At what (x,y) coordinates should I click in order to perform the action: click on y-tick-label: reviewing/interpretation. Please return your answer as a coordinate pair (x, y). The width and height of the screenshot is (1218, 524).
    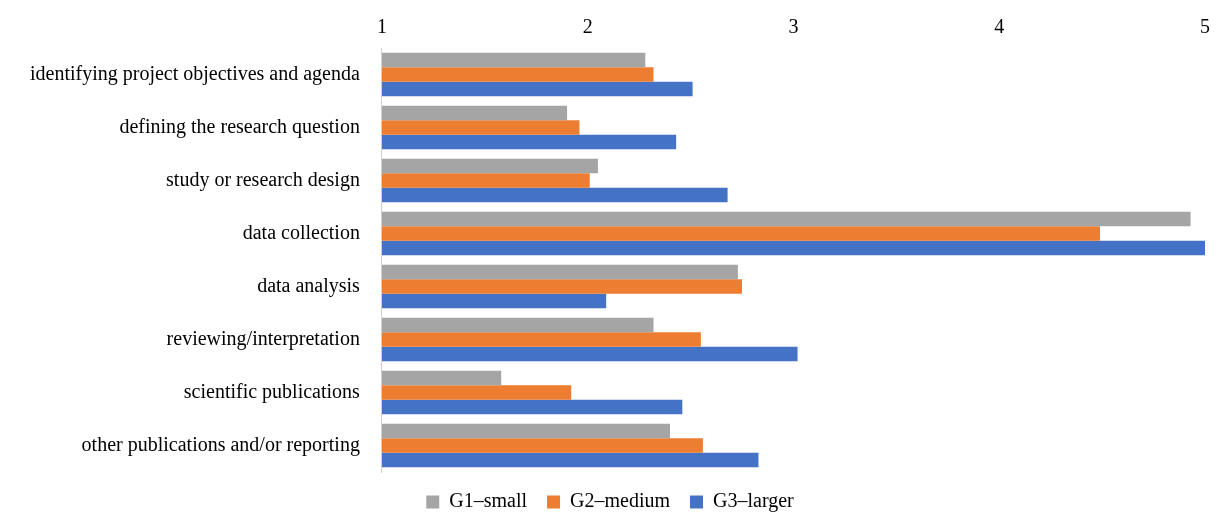
    Looking at the image, I should click on (263, 338).